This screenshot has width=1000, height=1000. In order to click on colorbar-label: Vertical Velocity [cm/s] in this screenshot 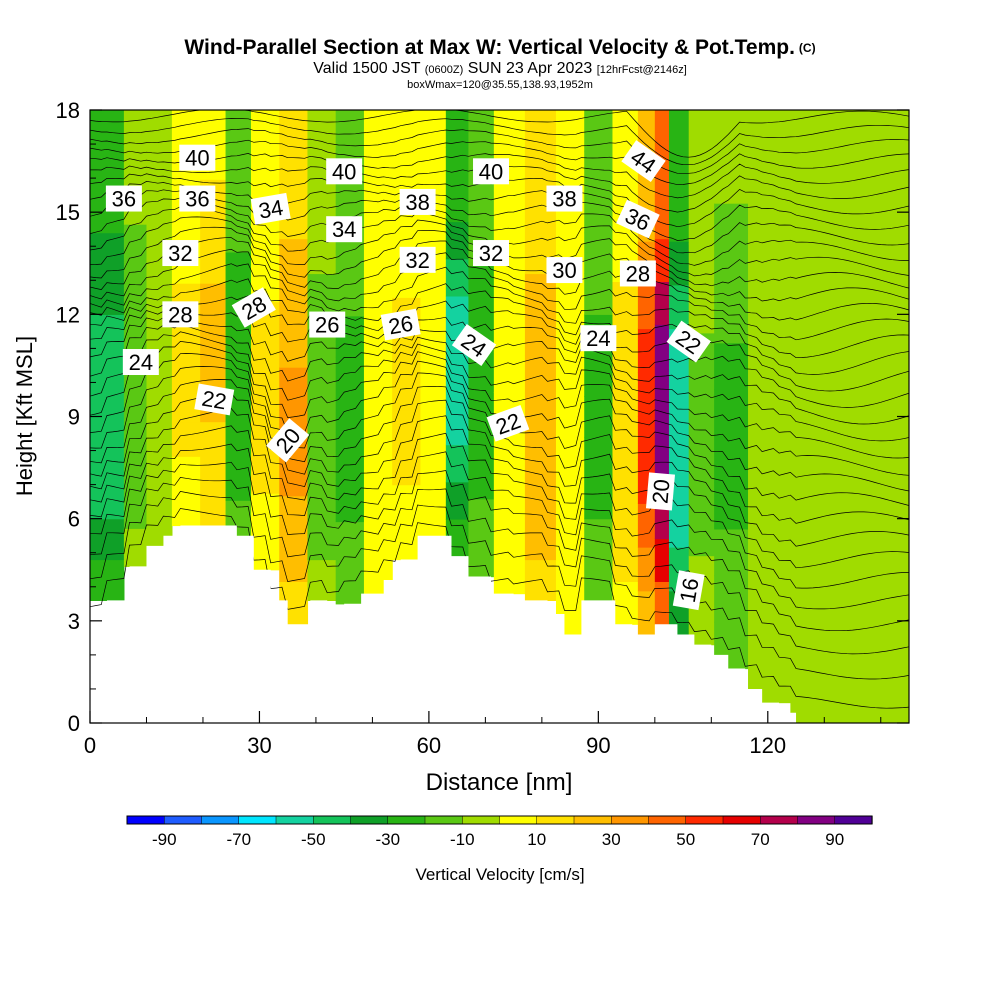, I will do `click(499, 874)`.